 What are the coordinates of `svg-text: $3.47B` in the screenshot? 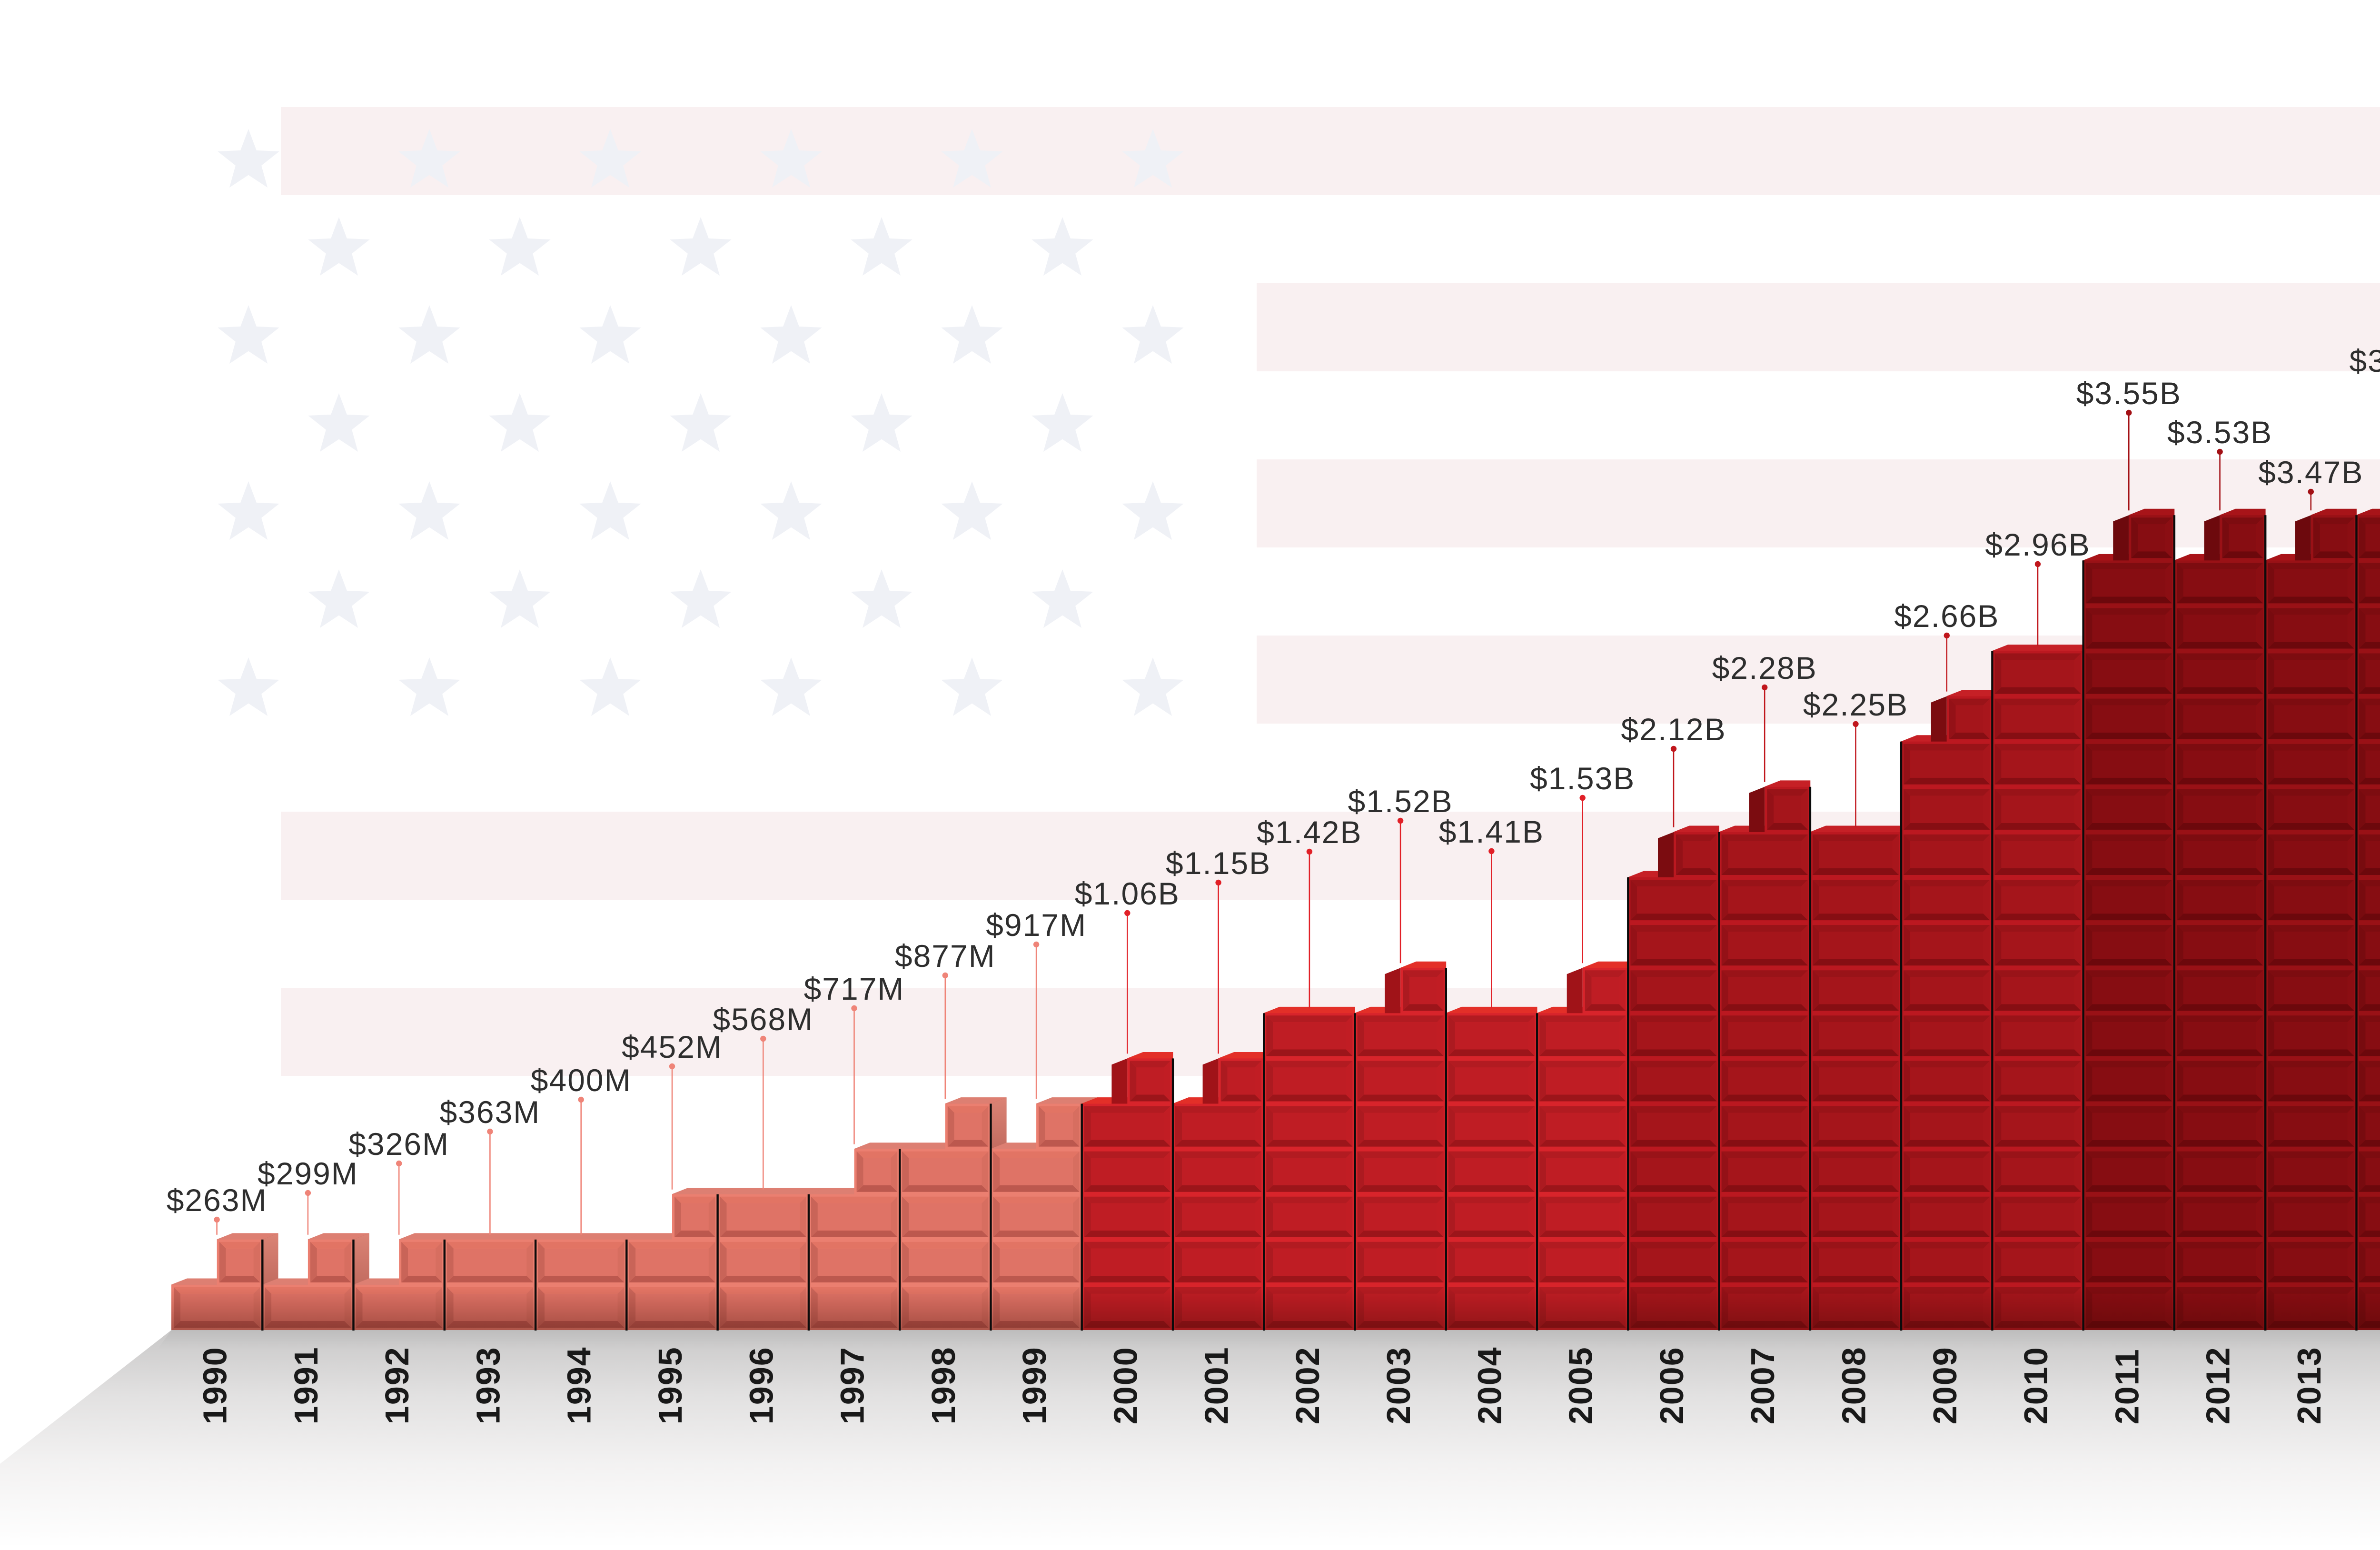 It's located at (2310, 472).